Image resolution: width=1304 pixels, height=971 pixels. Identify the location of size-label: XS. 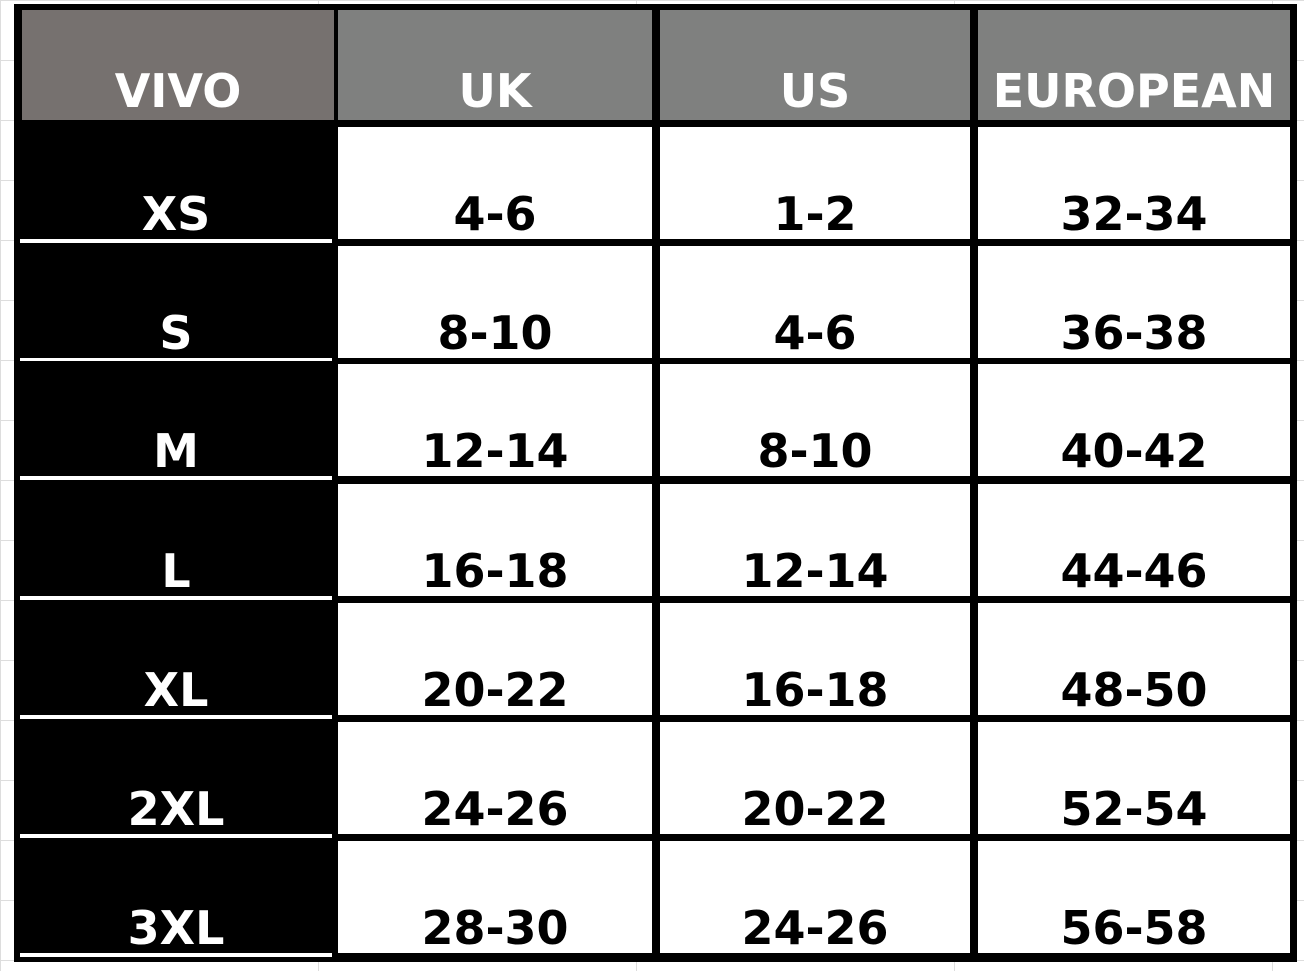
(176, 181).